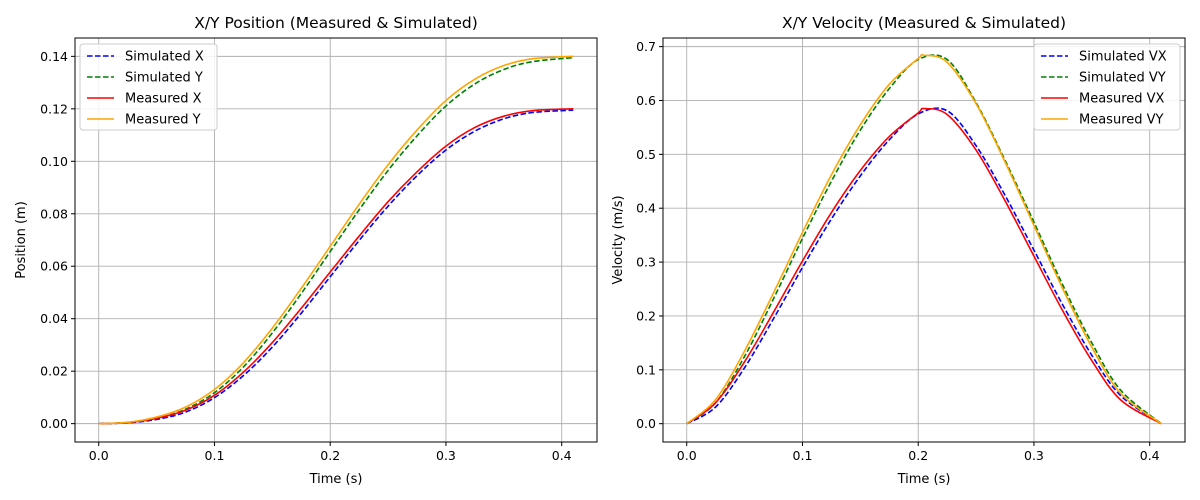 Image resolution: width=1200 pixels, height=500 pixels. Describe the element at coordinates (336, 479) in the screenshot. I see `position-chart-xlabel: Time (s)` at that location.